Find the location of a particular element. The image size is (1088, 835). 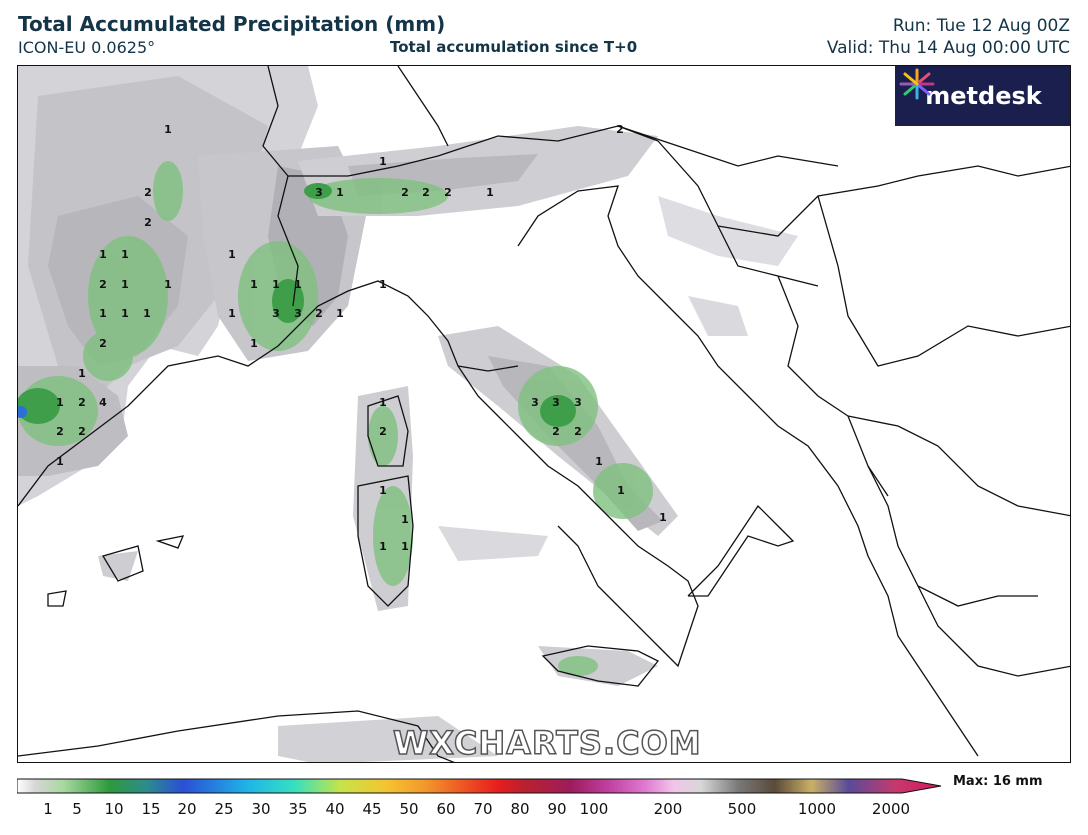

colorbar-tick-label: 70 is located at coordinates (483, 809).